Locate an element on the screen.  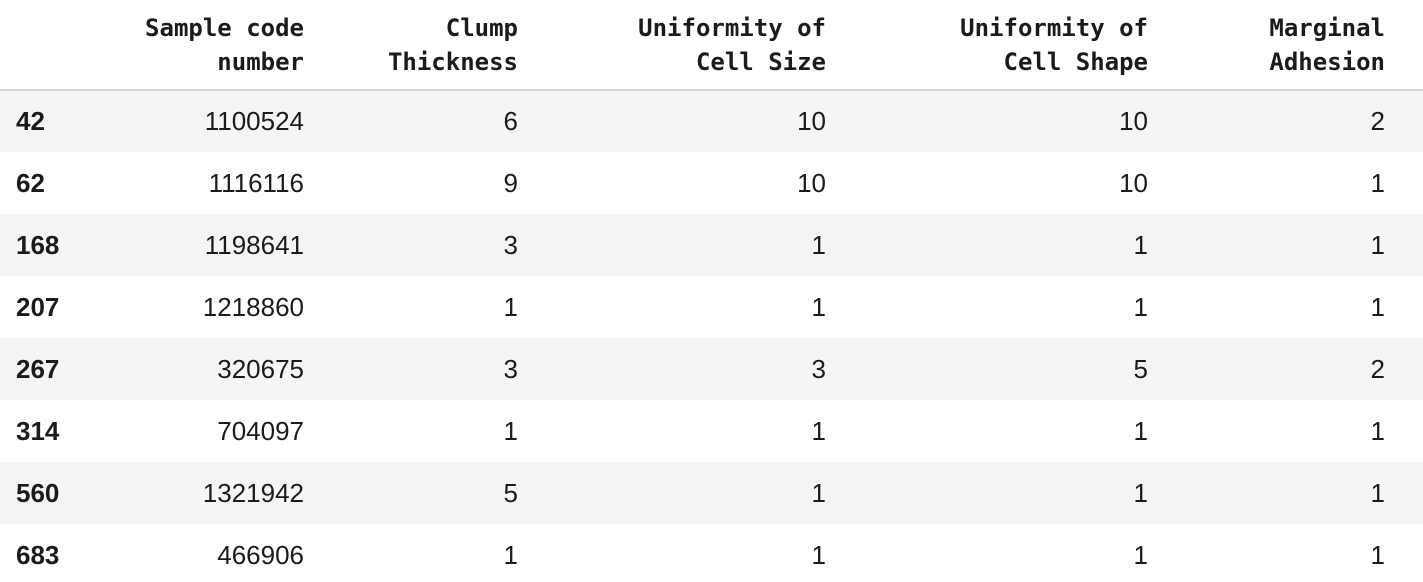
table-row: 42 1100524 6 10 10 2 is located at coordinates (711, 121).